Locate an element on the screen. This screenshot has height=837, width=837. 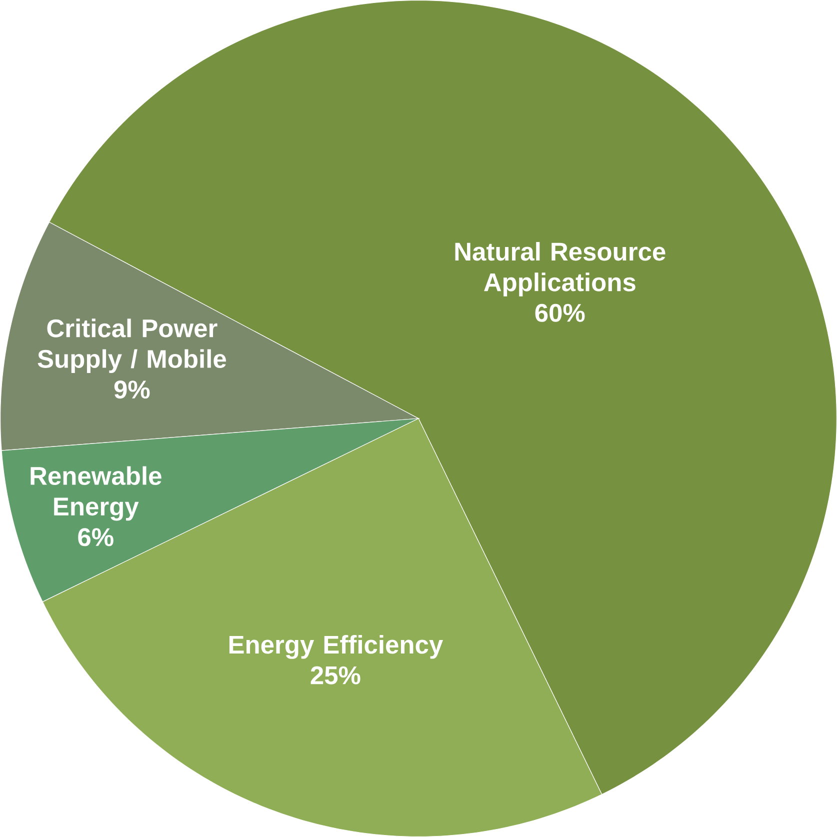
slice-label: Renewable Energy is located at coordinates (96, 493).